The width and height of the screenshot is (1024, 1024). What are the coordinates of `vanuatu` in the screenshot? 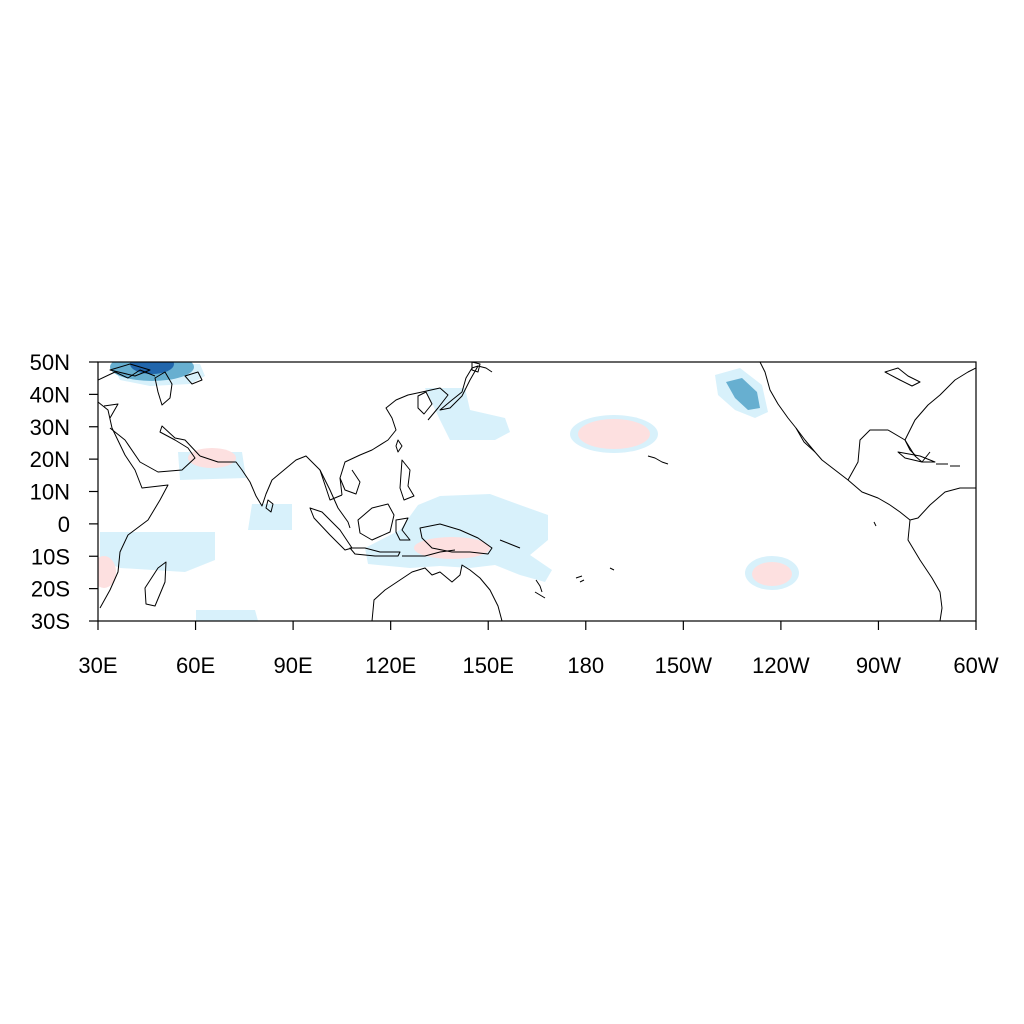 It's located at (539, 586).